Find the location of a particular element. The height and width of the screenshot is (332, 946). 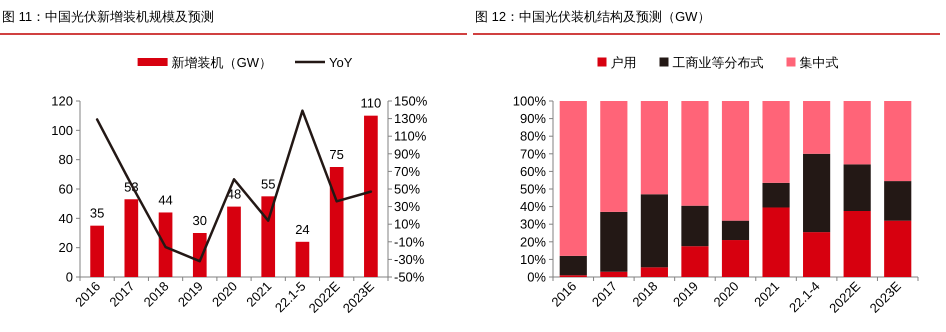

y2-tick-label: 70% is located at coordinates (407, 171).